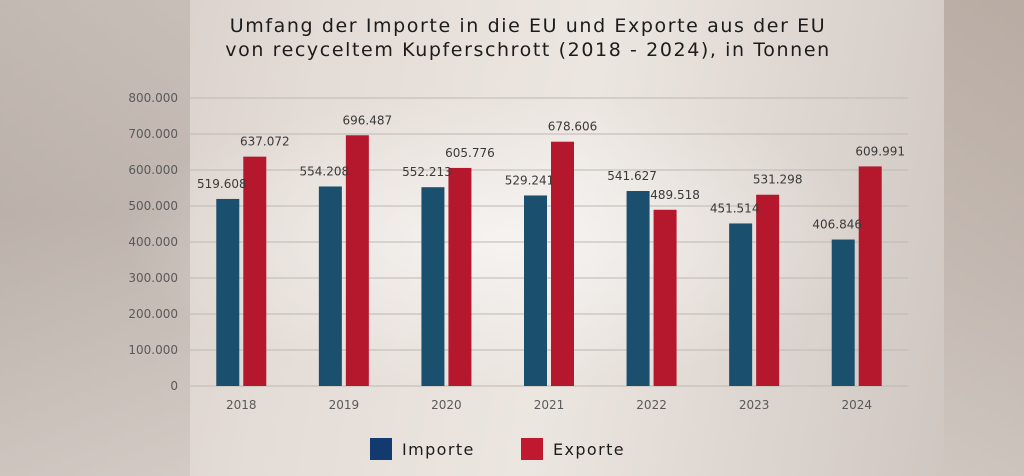 The height and width of the screenshot is (476, 1024). What do you see at coordinates (530, 180) in the screenshot?
I see `value-label-importe: 529.241` at bounding box center [530, 180].